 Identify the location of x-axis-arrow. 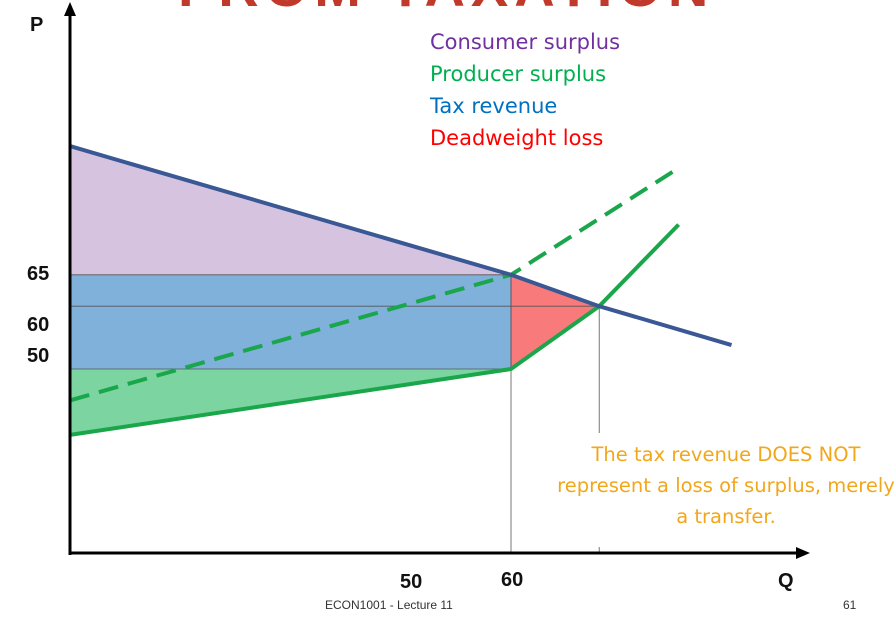
(803, 553).